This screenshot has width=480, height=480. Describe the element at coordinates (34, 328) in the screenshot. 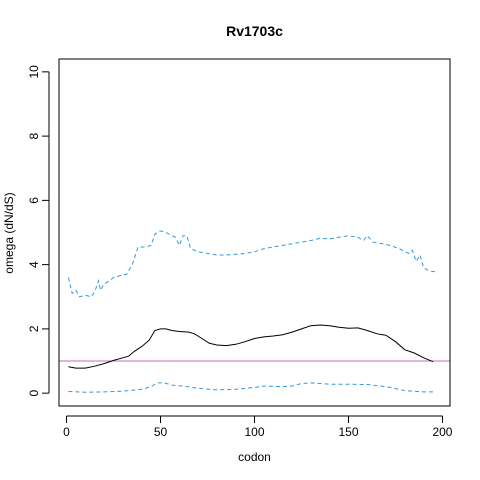

I see `y-tick-label: 2` at that location.